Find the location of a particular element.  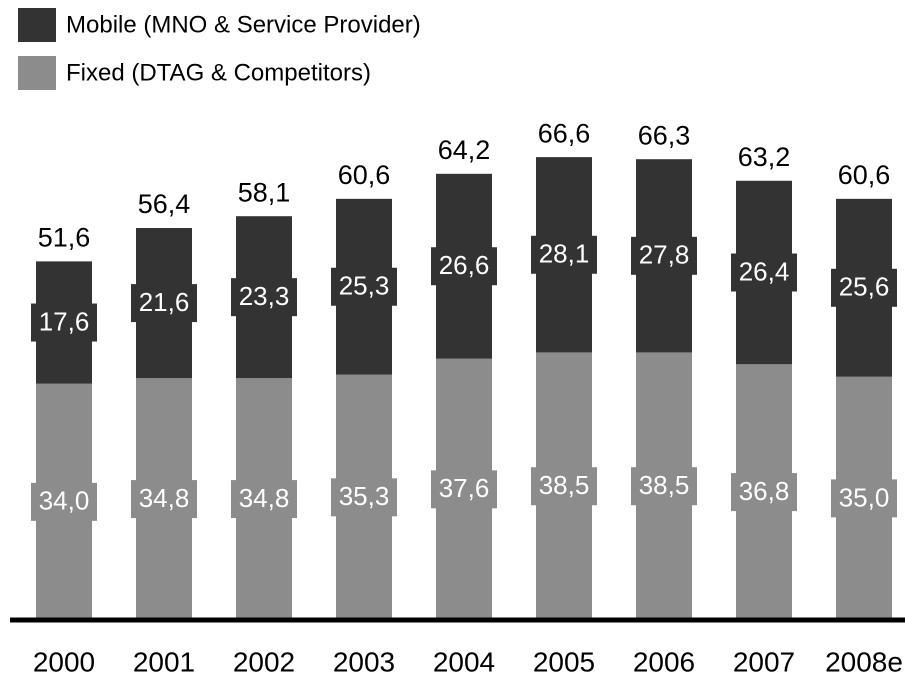

segment-label: 28,1 is located at coordinates (564, 254).